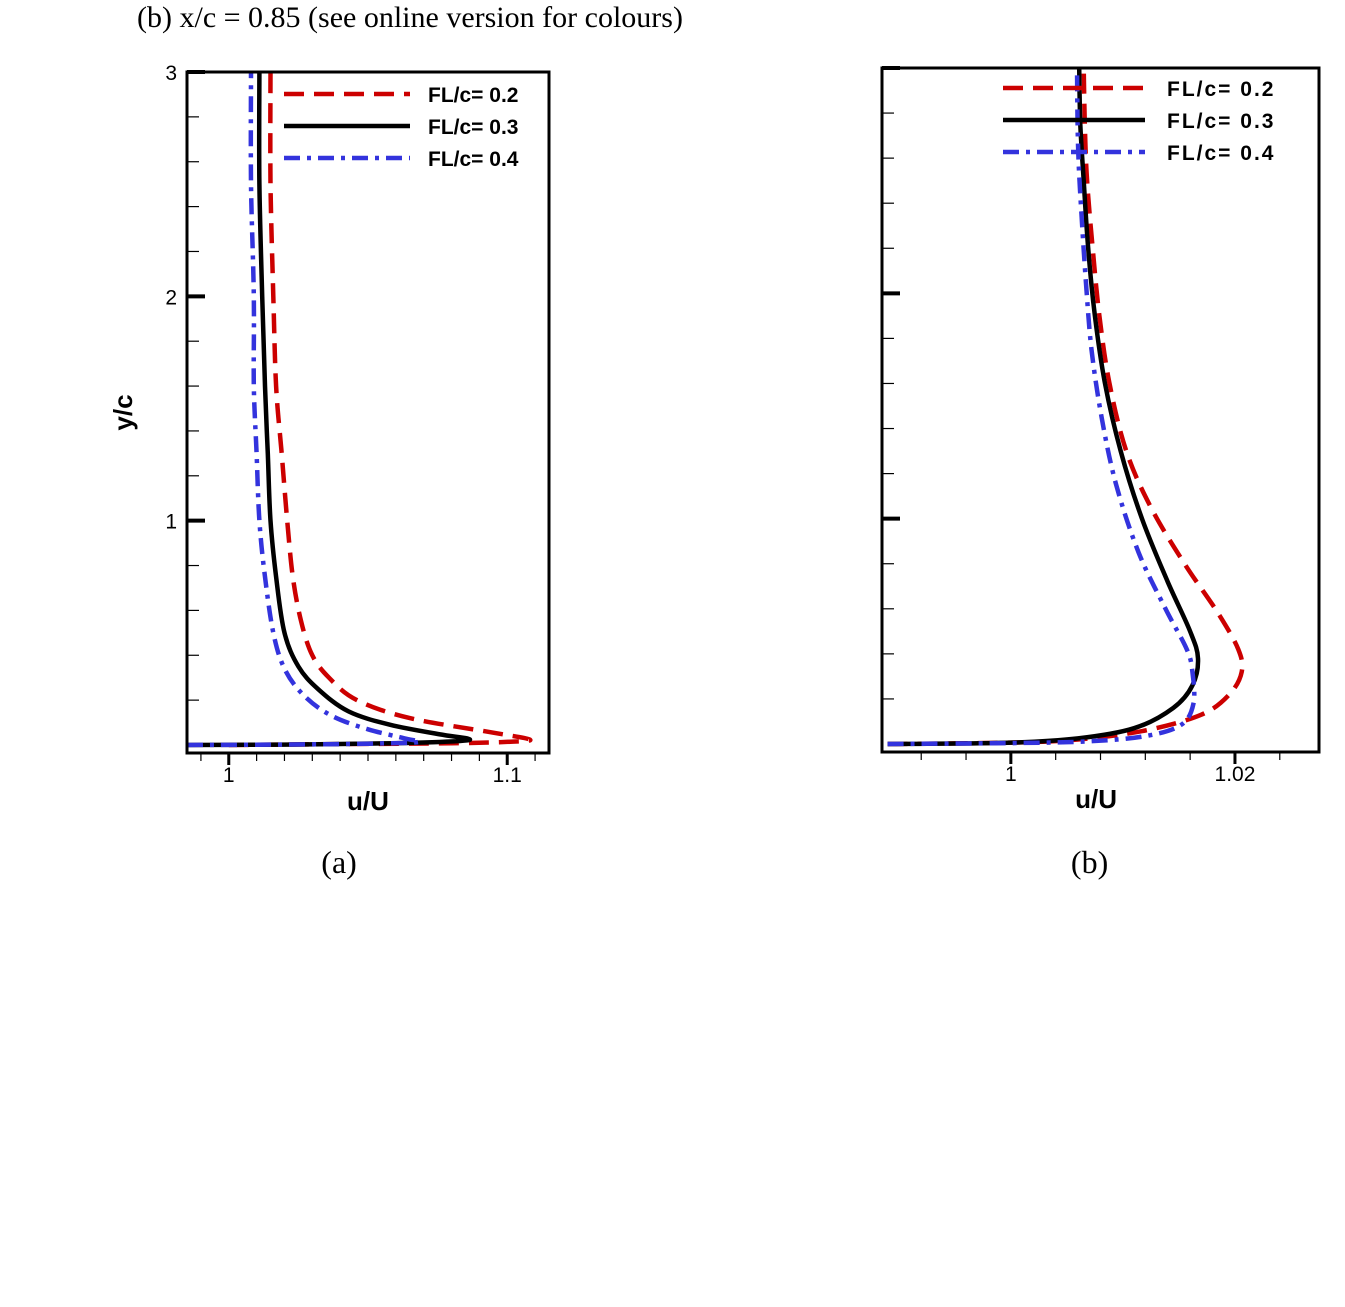 This screenshot has width=1345, height=1307. What do you see at coordinates (368, 801) in the screenshot?
I see `panel-a-x-axis-title: u/U` at bounding box center [368, 801].